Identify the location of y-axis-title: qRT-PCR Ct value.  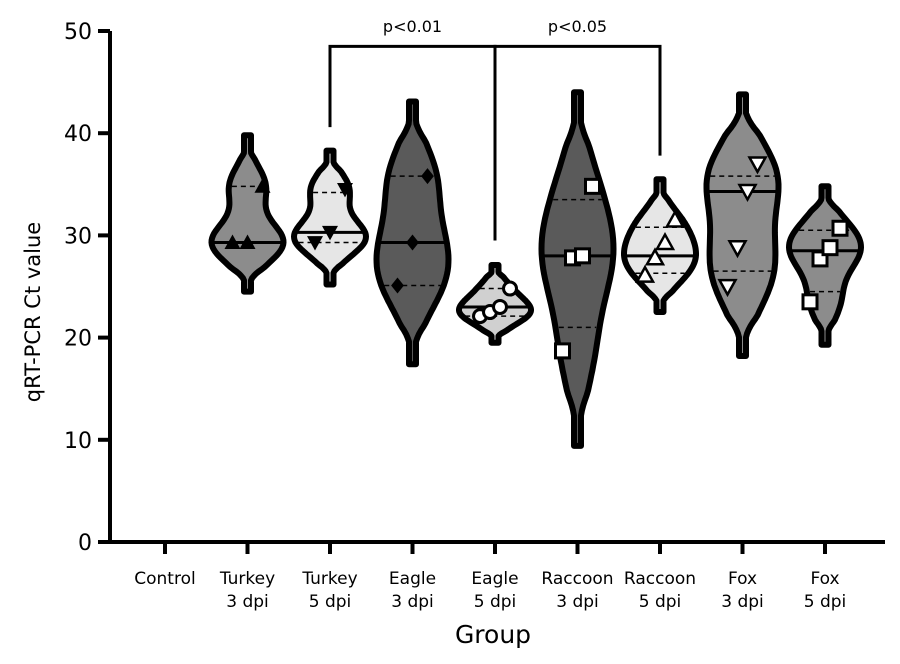
(33, 312).